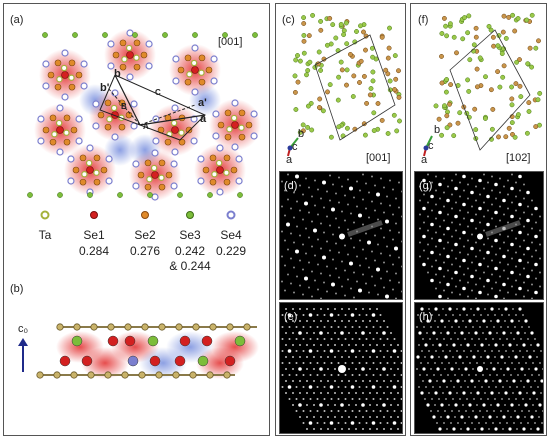 This screenshot has height=439, width=550. What do you see at coordinates (230, 42) in the screenshot?
I see `panel-a-zone-axis: [001]` at bounding box center [230, 42].